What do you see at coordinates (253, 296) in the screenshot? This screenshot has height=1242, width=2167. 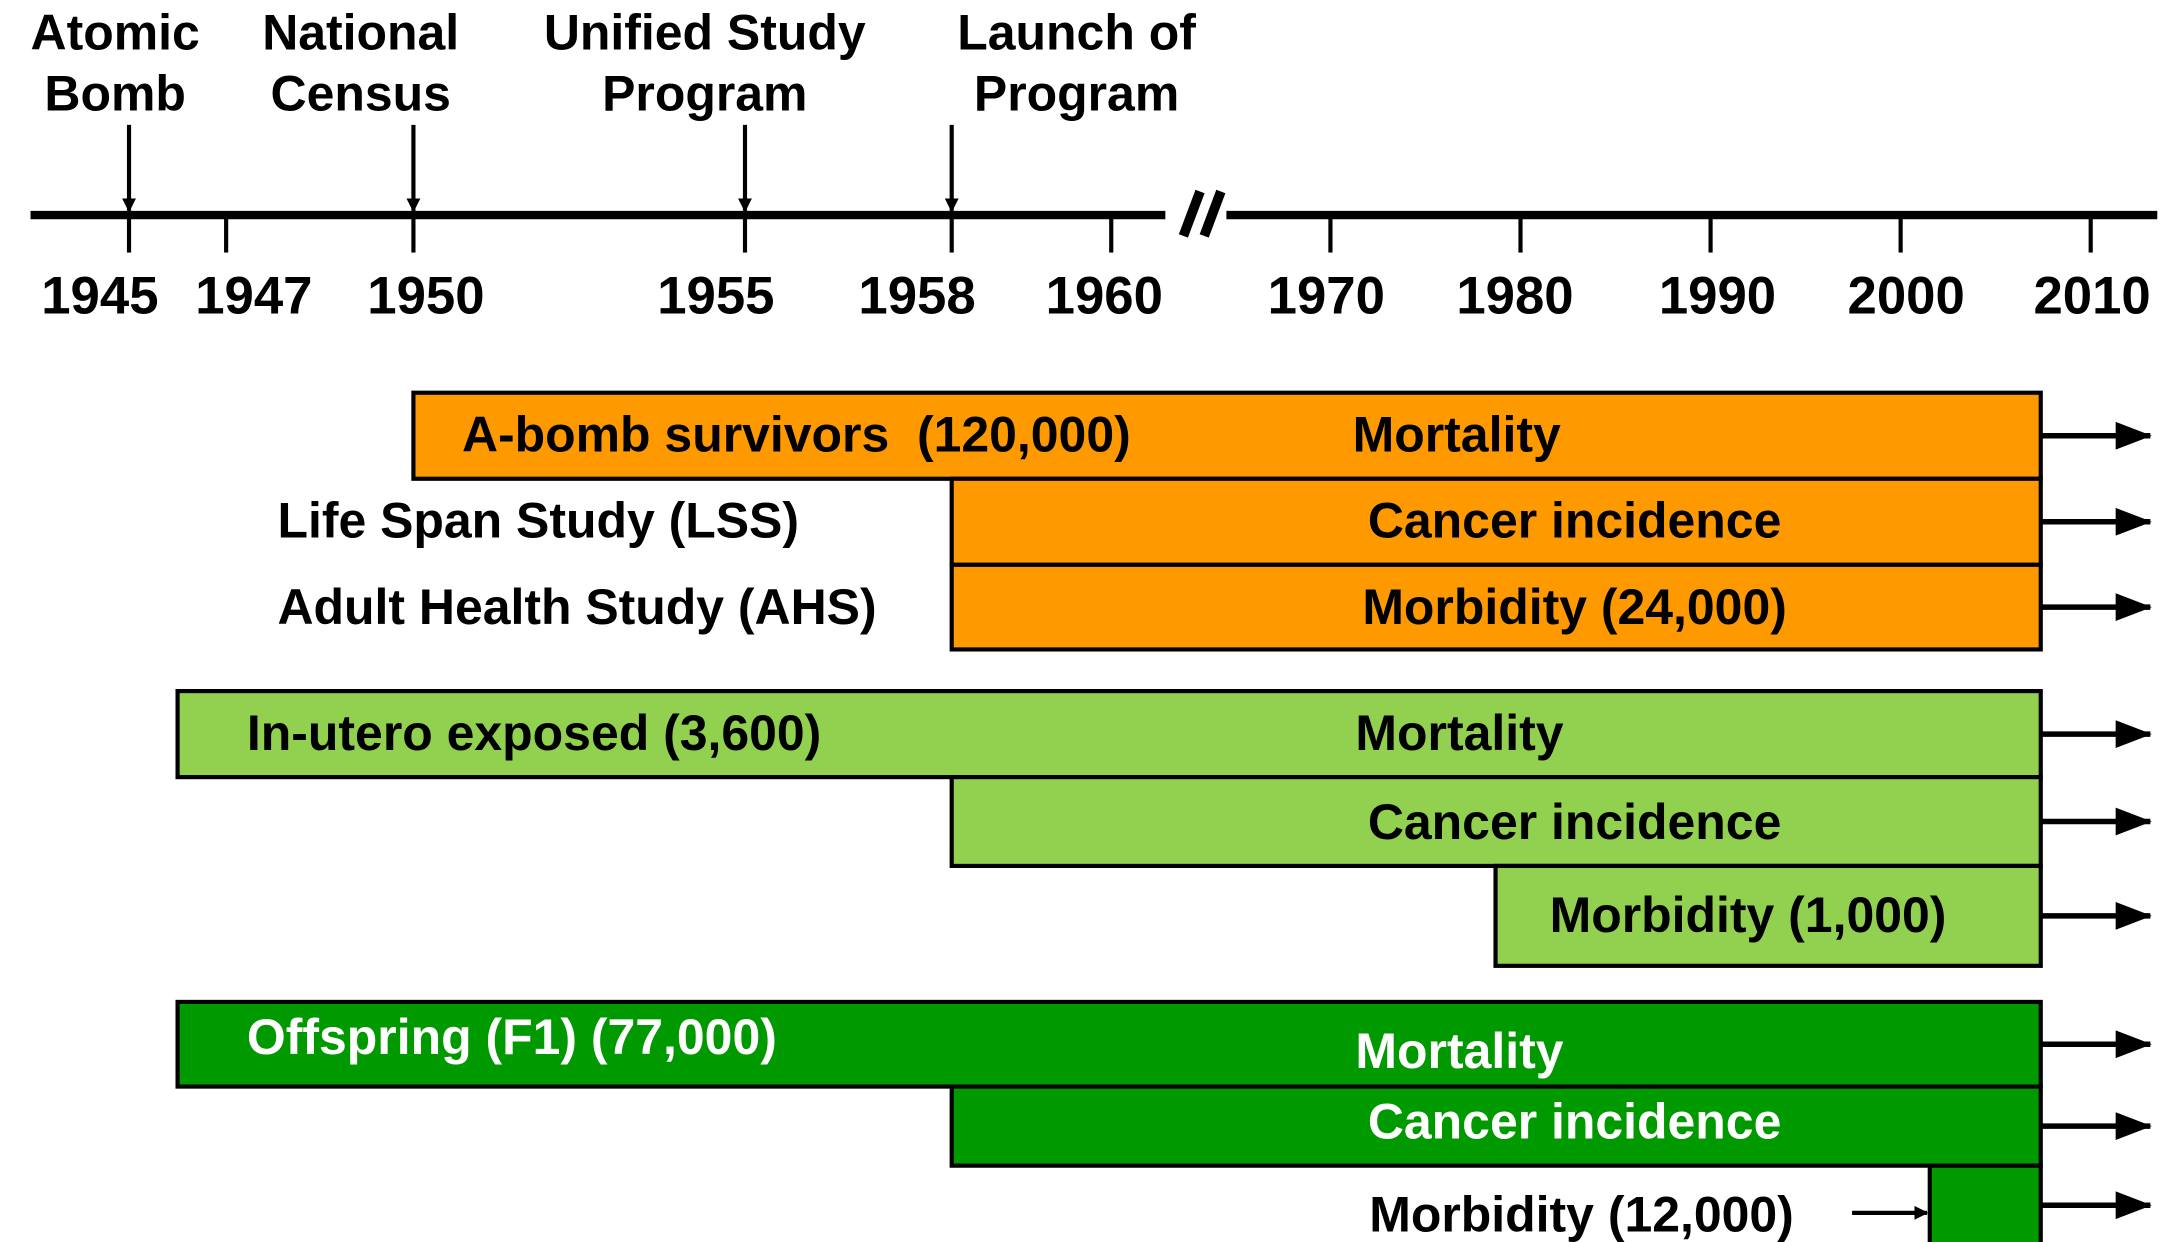 I see `tick-label: 1947` at bounding box center [253, 296].